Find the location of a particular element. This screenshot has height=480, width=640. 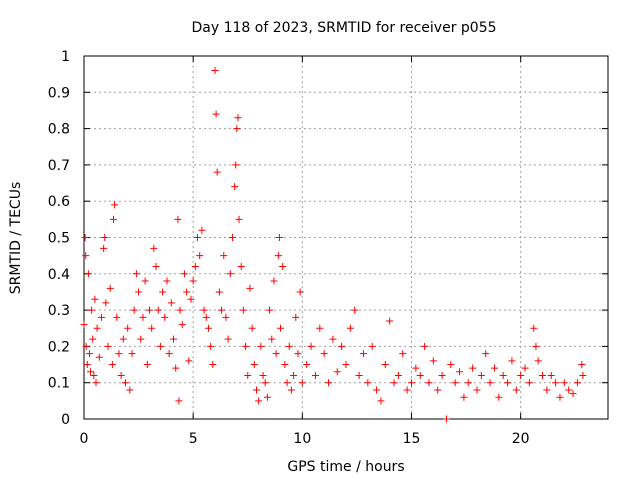

y-tick-label: 0.2 is located at coordinates (59, 347).